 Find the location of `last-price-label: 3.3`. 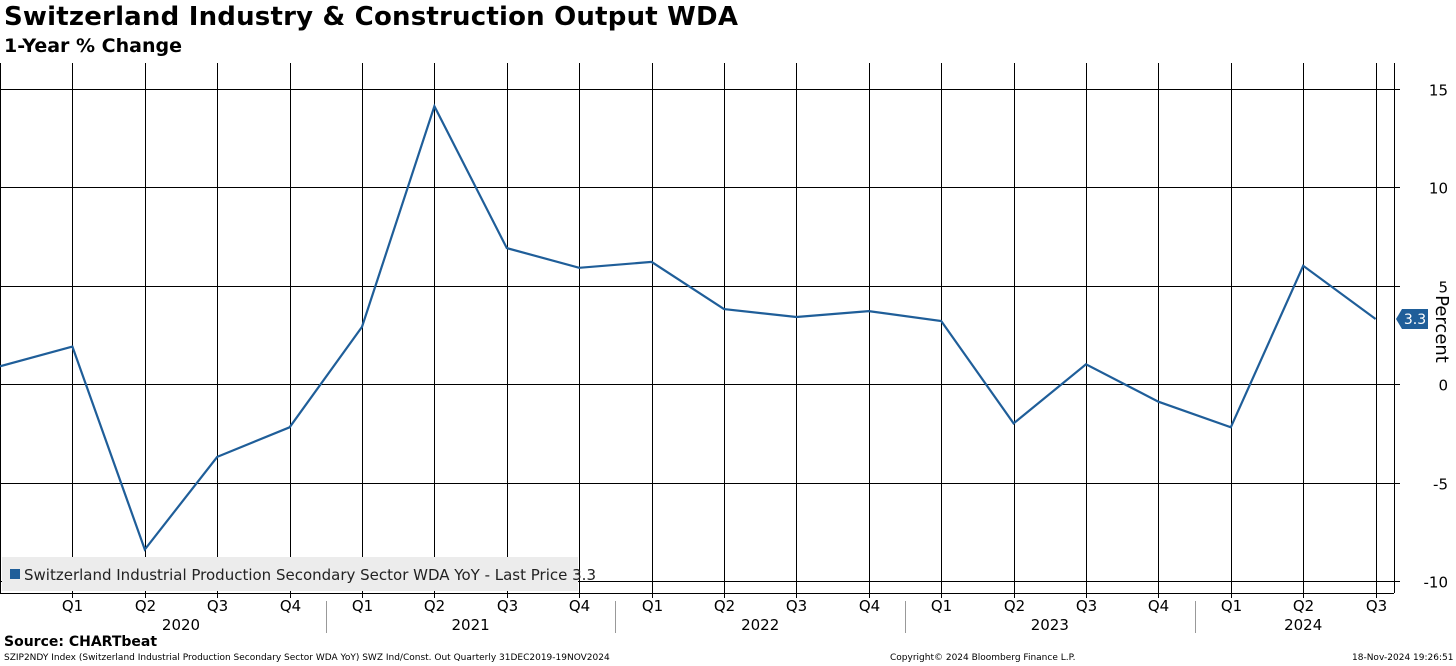

last-price-label: 3.3 is located at coordinates (1415, 320).